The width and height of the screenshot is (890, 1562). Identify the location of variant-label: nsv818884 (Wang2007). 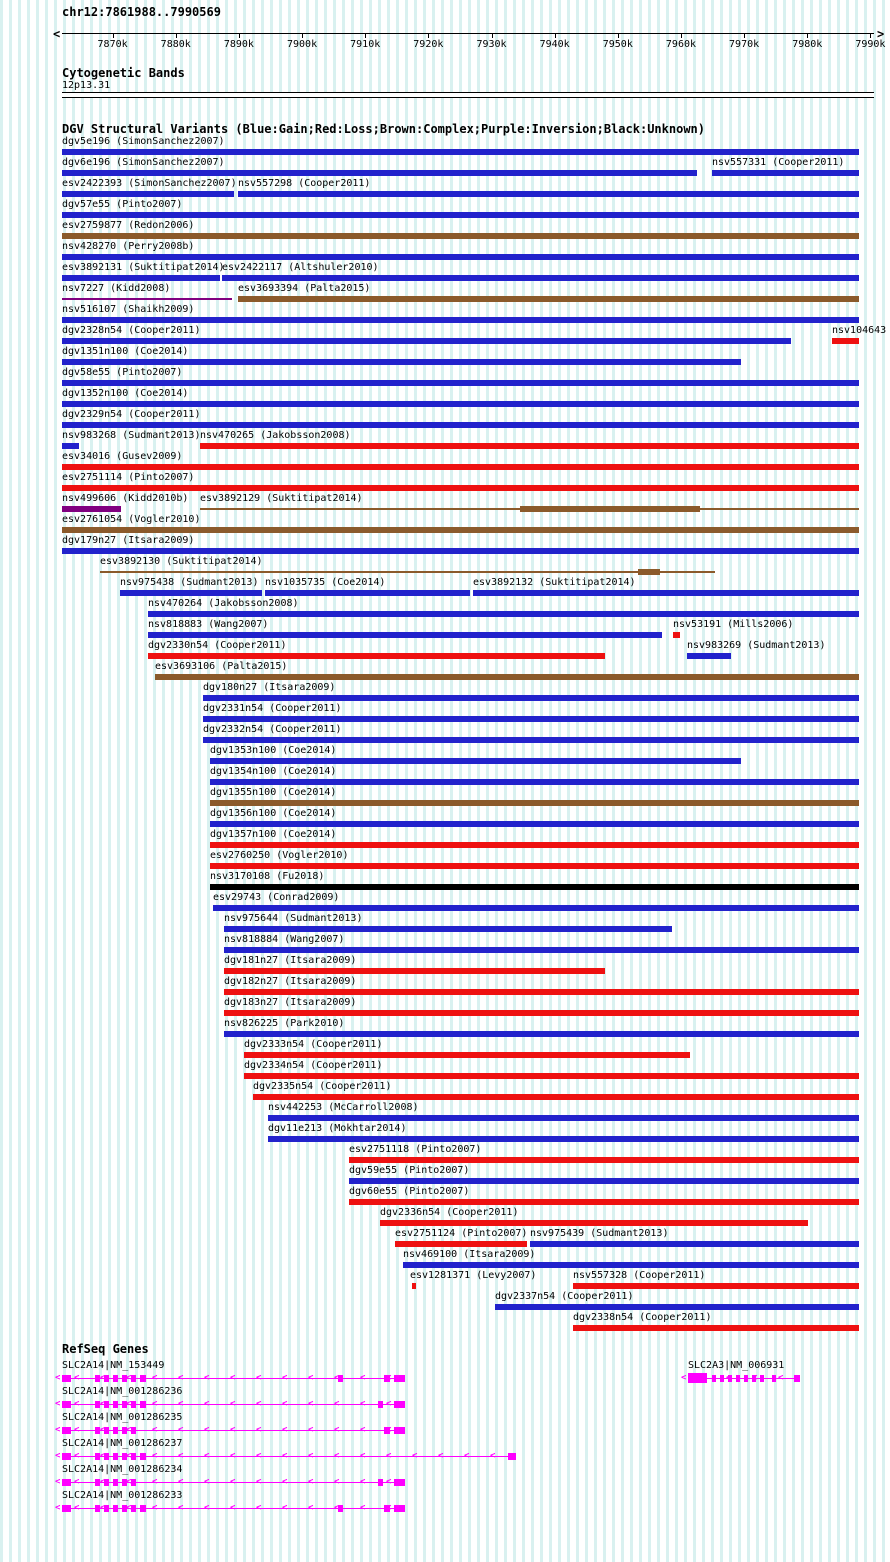
(284, 939).